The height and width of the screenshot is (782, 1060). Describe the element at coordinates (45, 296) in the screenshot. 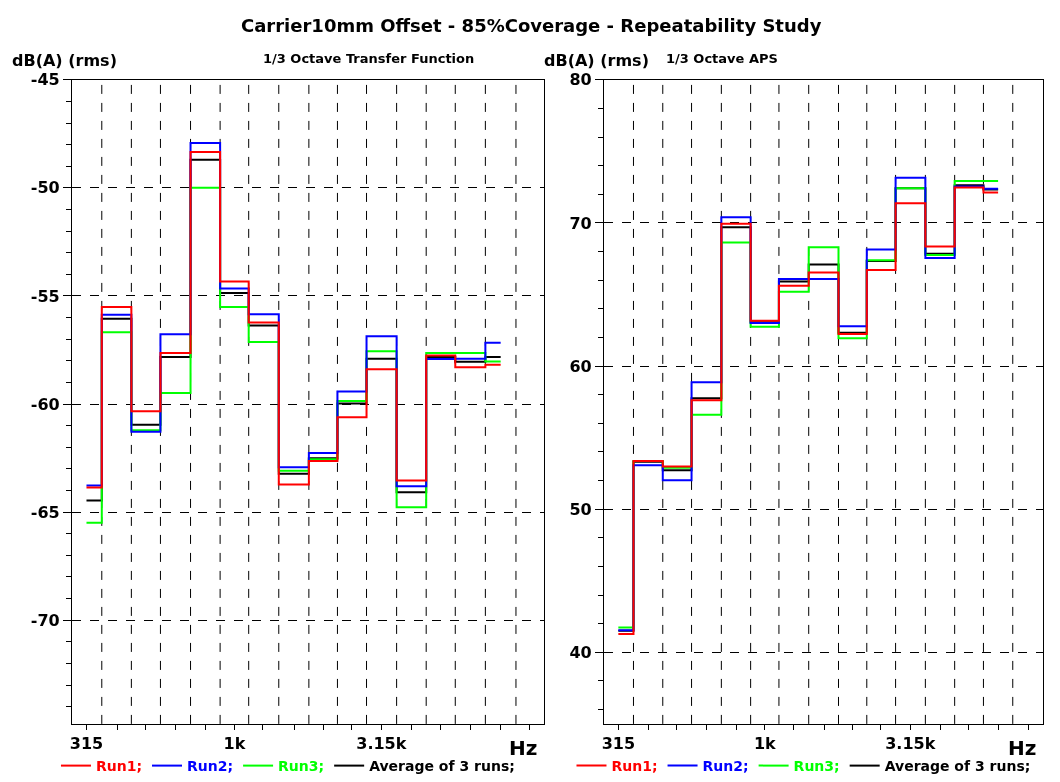

I see `y-tick-label: -55` at that location.